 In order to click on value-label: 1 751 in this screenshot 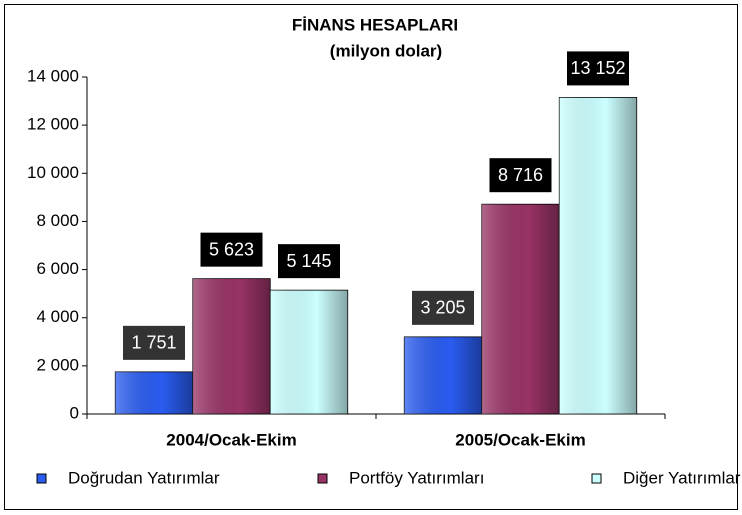, I will do `click(153, 343)`.